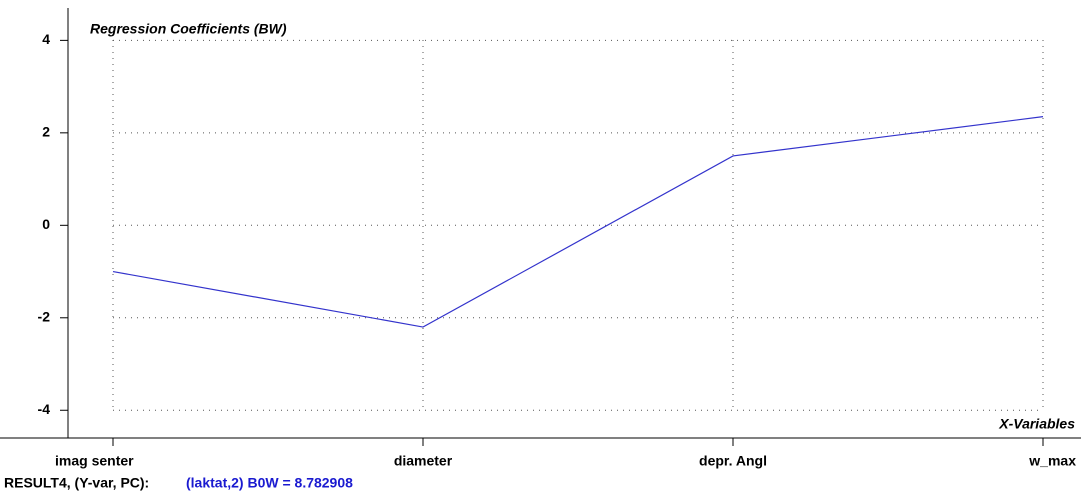  What do you see at coordinates (269, 483) in the screenshot?
I see `status-value: (laktat,2) B0W = 8.782908` at bounding box center [269, 483].